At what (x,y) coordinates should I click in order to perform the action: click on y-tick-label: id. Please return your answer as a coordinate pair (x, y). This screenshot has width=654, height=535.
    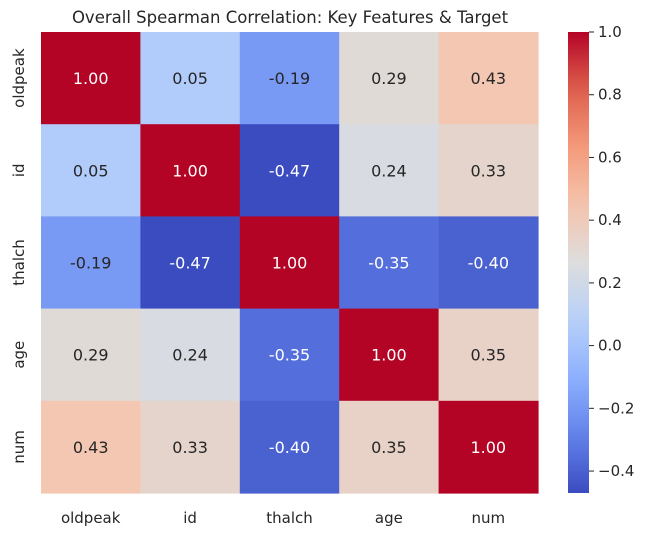
    Looking at the image, I should click on (19, 170).